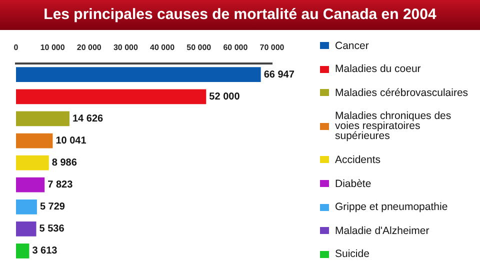  Describe the element at coordinates (71, 141) in the screenshot. I see `data-label: 10 041` at that location.